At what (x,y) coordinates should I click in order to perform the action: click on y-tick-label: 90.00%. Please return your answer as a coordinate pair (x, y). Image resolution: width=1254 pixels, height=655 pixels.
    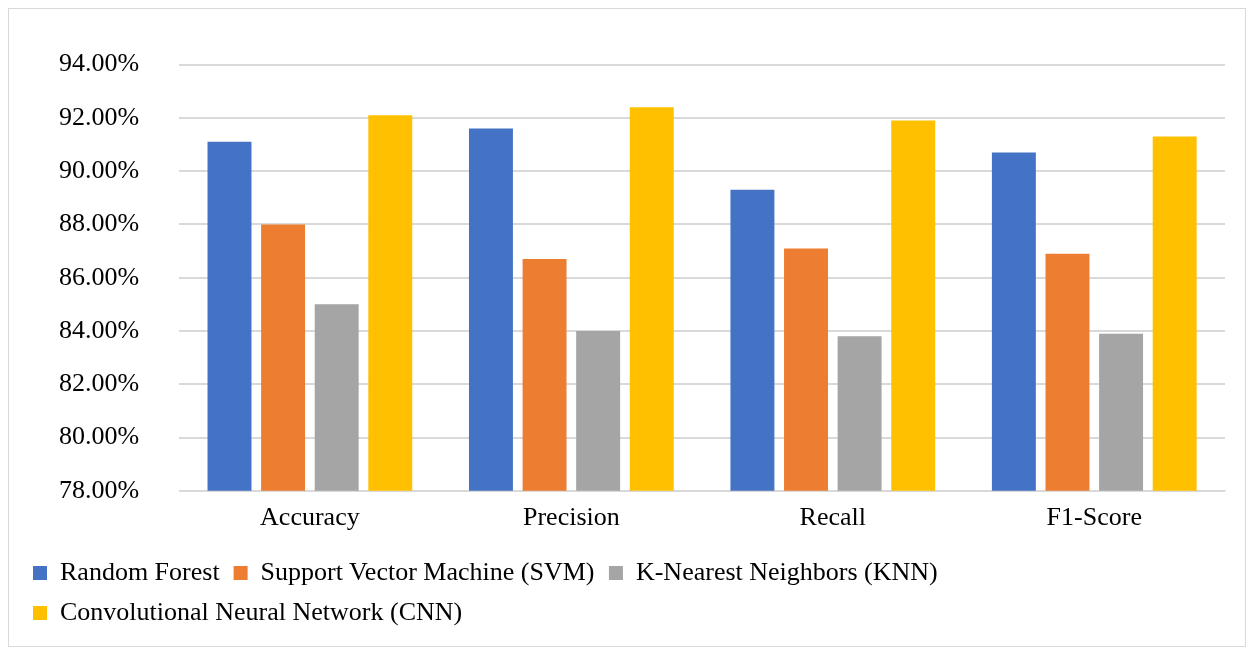
    Looking at the image, I should click on (99, 169).